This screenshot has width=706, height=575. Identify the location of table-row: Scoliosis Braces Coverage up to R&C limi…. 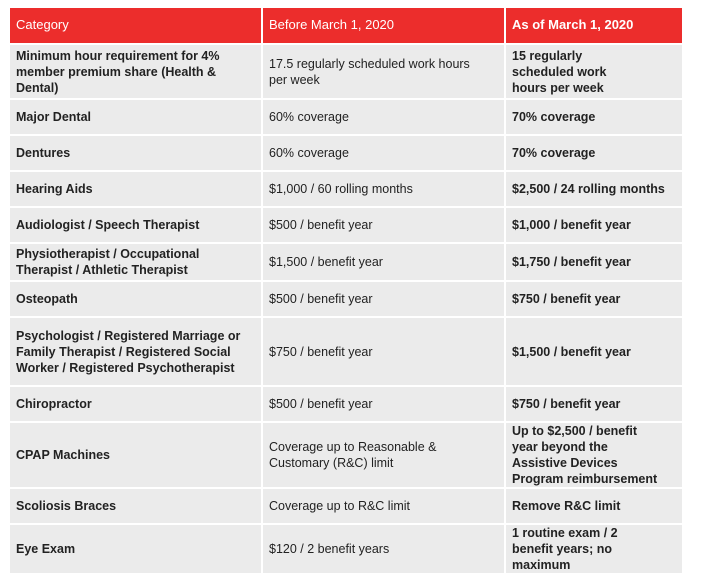
(346, 507).